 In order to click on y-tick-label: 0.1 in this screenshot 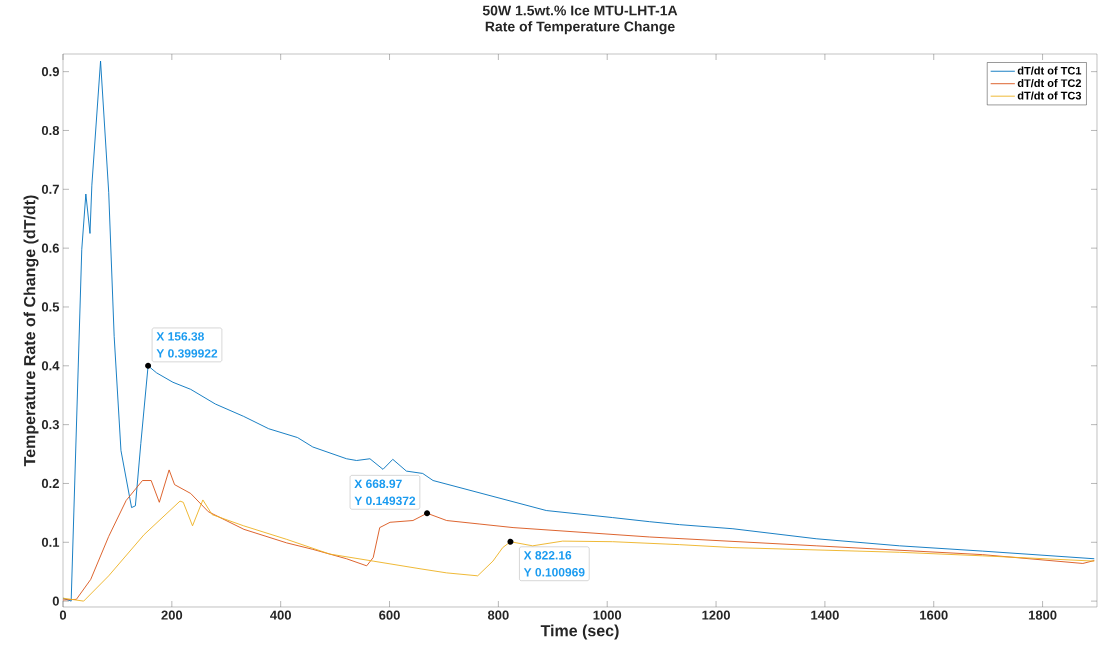, I will do `click(50, 542)`.